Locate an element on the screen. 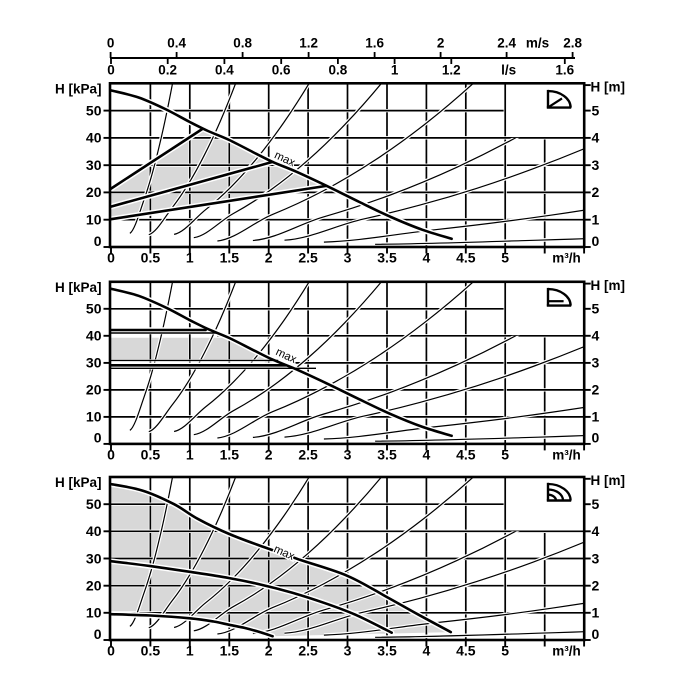 The height and width of the screenshot is (700, 700). svg-text: 0.2 is located at coordinates (167, 70).